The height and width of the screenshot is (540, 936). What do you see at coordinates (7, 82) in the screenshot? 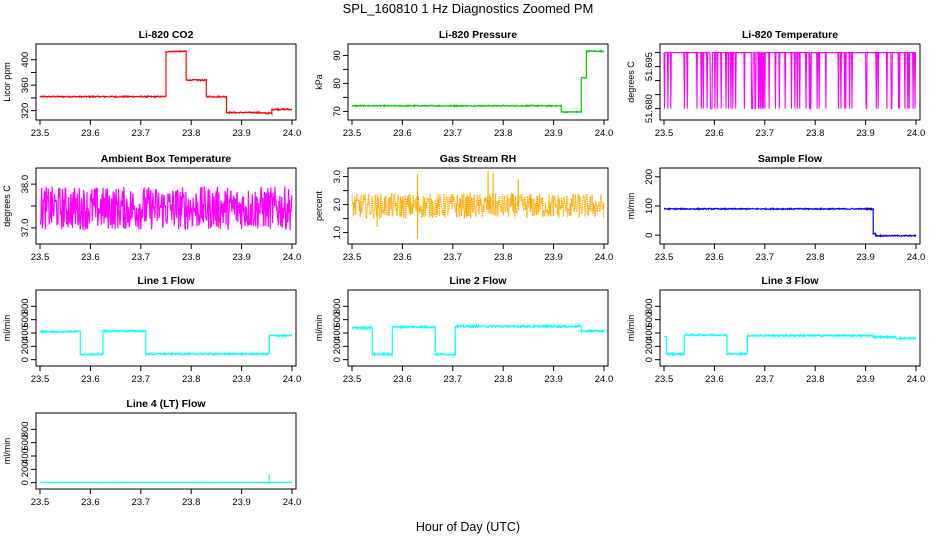
I see `y-axis-label: Licor ppm` at bounding box center [7, 82].